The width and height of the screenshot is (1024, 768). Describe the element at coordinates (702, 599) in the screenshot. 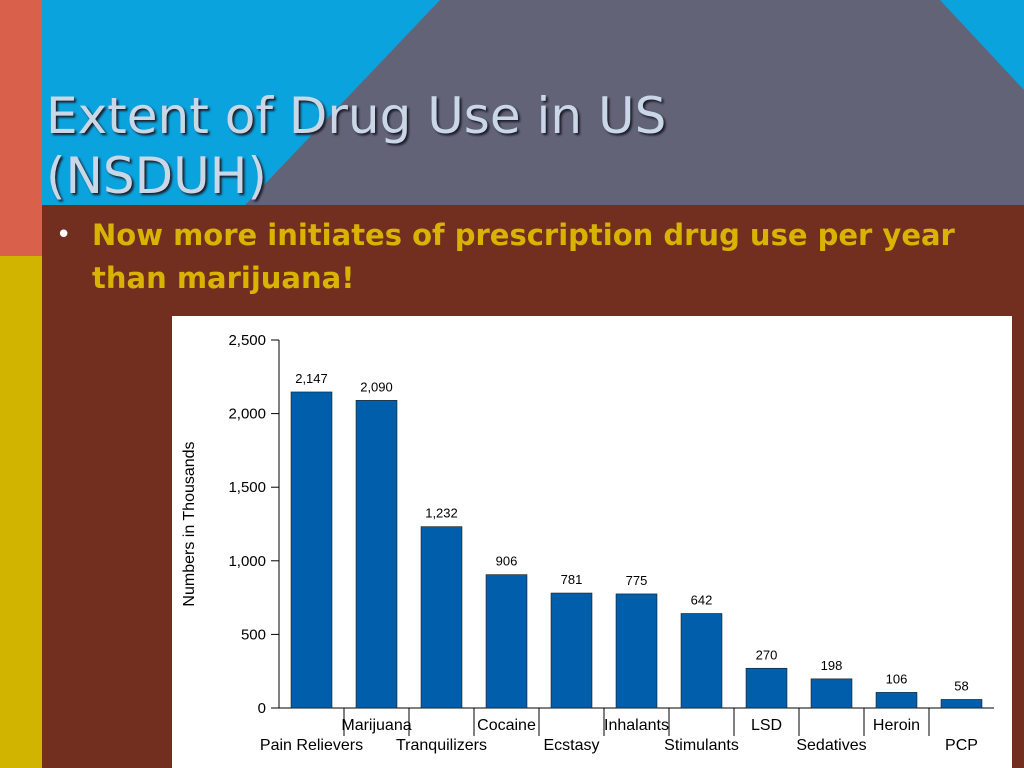

I see `bar-value-label: 642` at that location.